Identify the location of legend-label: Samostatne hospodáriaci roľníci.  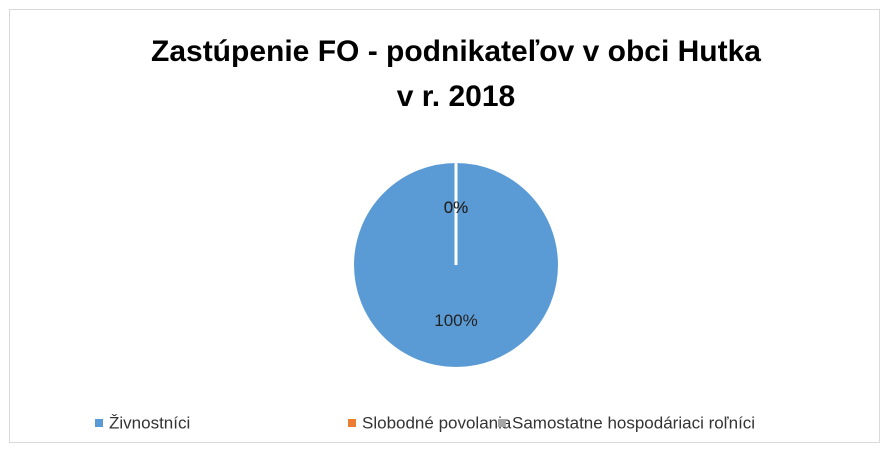
(633, 422).